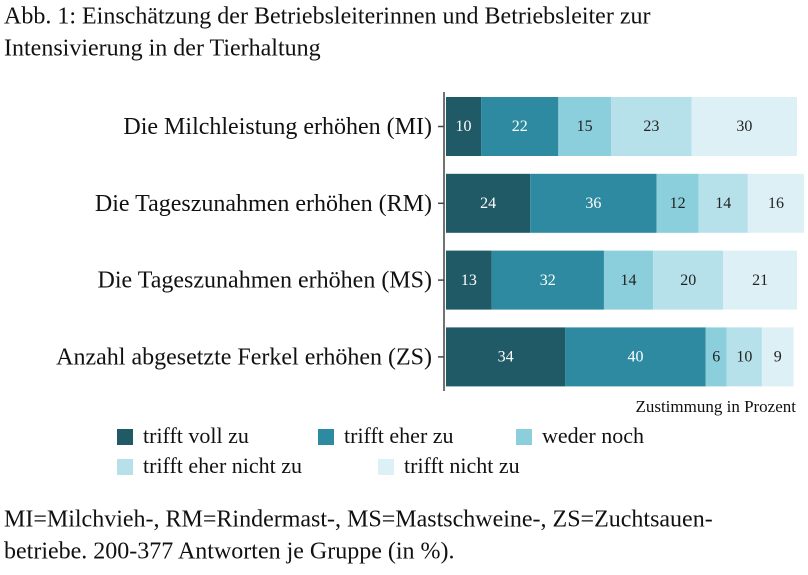 This screenshot has height=575, width=808. Describe the element at coordinates (399, 435) in the screenshot. I see `legend-label: trifft eher zu` at that location.